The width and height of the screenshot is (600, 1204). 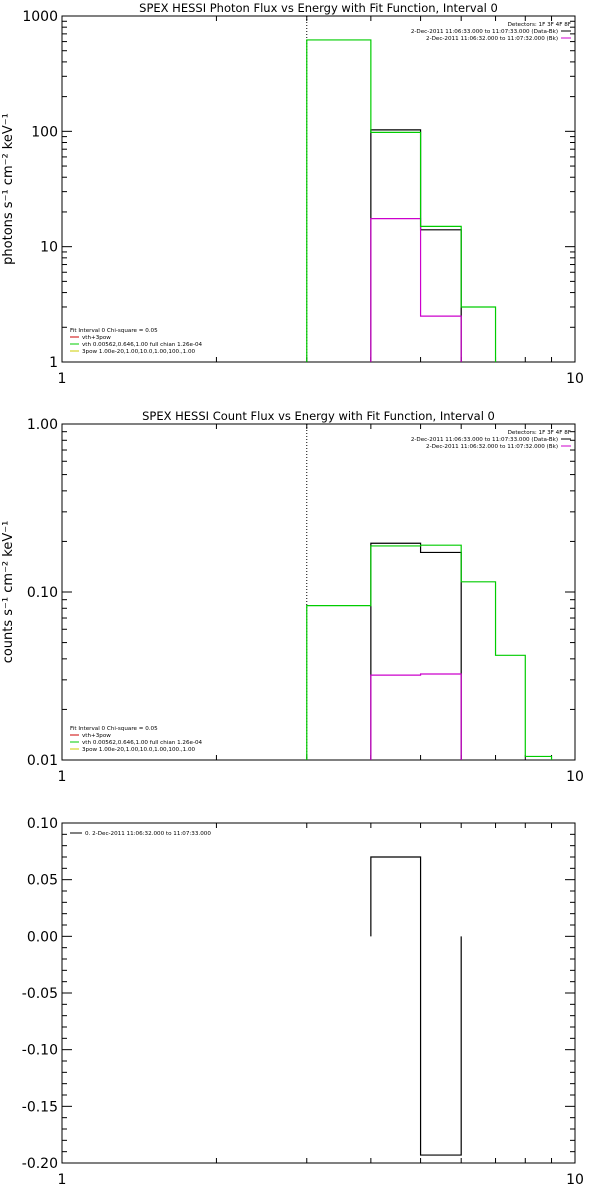 What do you see at coordinates (42, 937) in the screenshot?
I see `y-tick-label: 0.00` at bounding box center [42, 937].